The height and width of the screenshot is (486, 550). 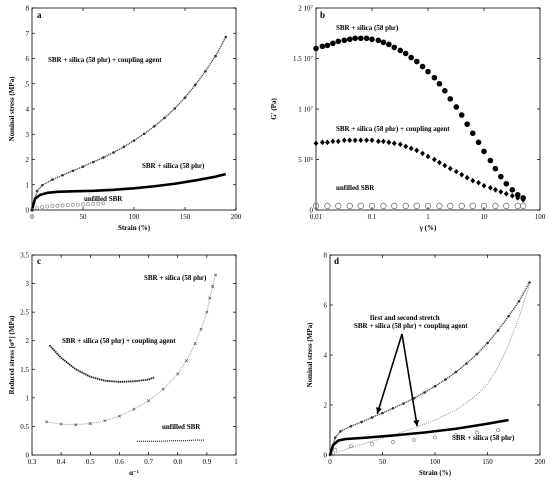 I want to click on y-tick-label: 2 10⁷, so click(x=305, y=9).